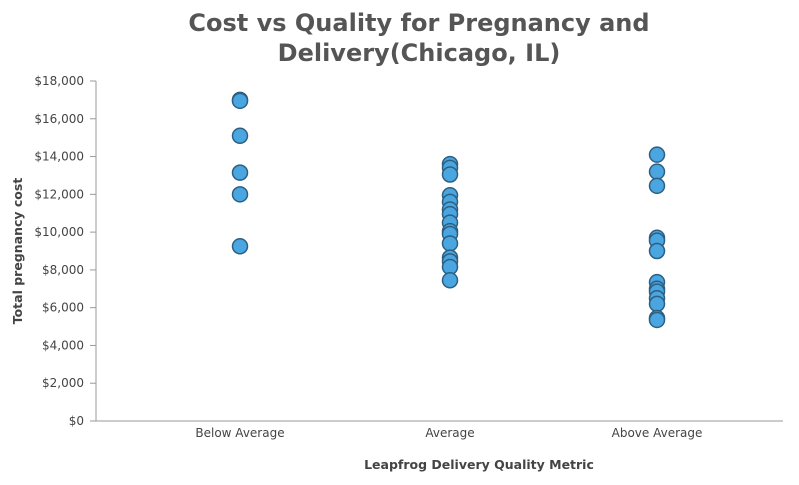 The height and width of the screenshot is (485, 799). What do you see at coordinates (419, 53) in the screenshot?
I see `chart-title-line-2: Delivery(Chicago, IL)` at bounding box center [419, 53].